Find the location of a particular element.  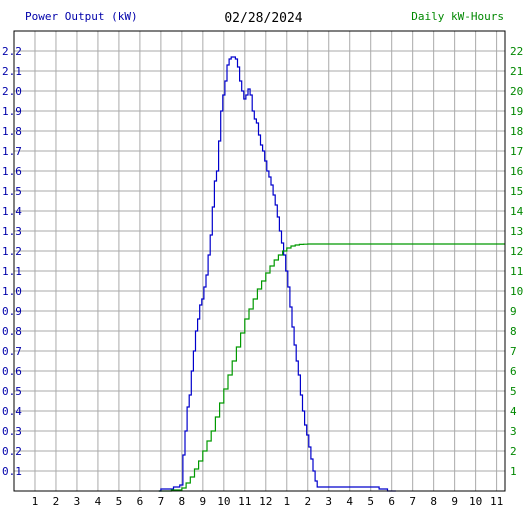

left-y-tick-label: 0.2 is located at coordinates (12, 451).